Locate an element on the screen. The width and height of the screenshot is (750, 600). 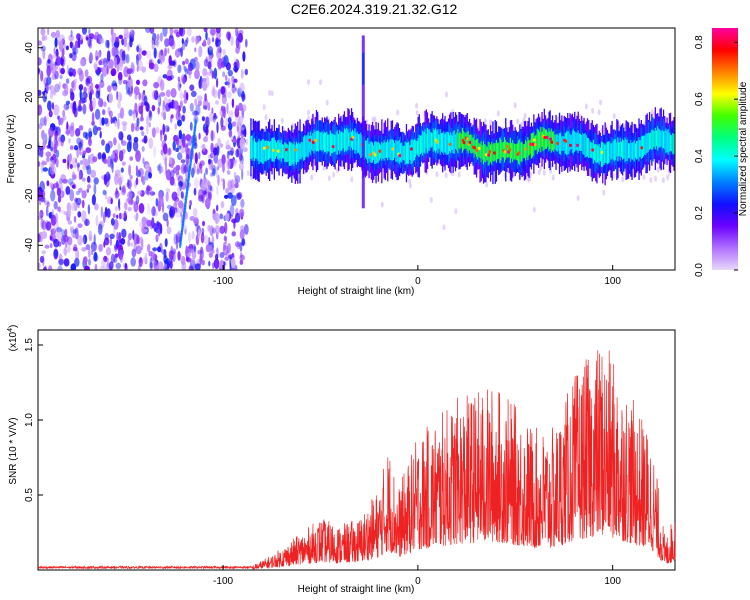
svg-text: (x104) is located at coordinates (13, 338).